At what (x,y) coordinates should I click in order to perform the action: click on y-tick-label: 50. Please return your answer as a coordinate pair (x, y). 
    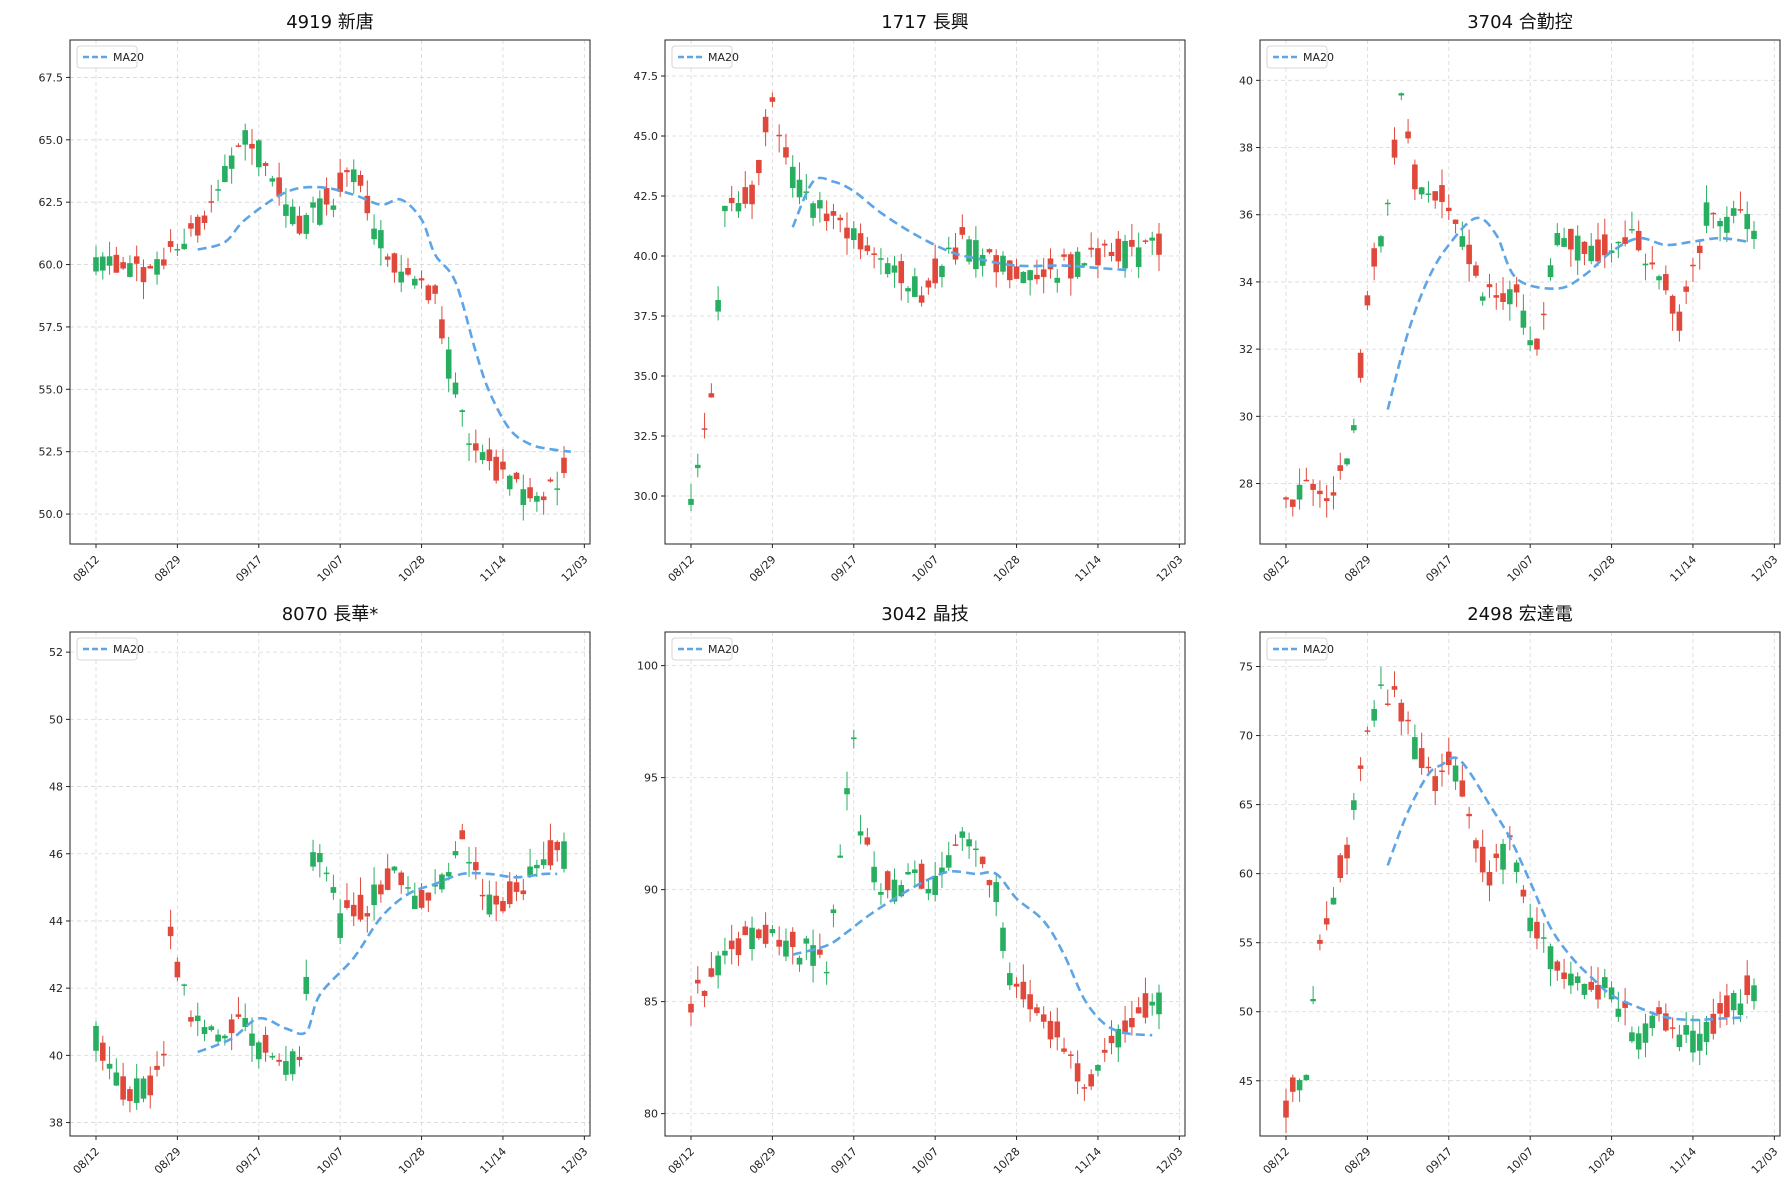
    Looking at the image, I should click on (56, 719).